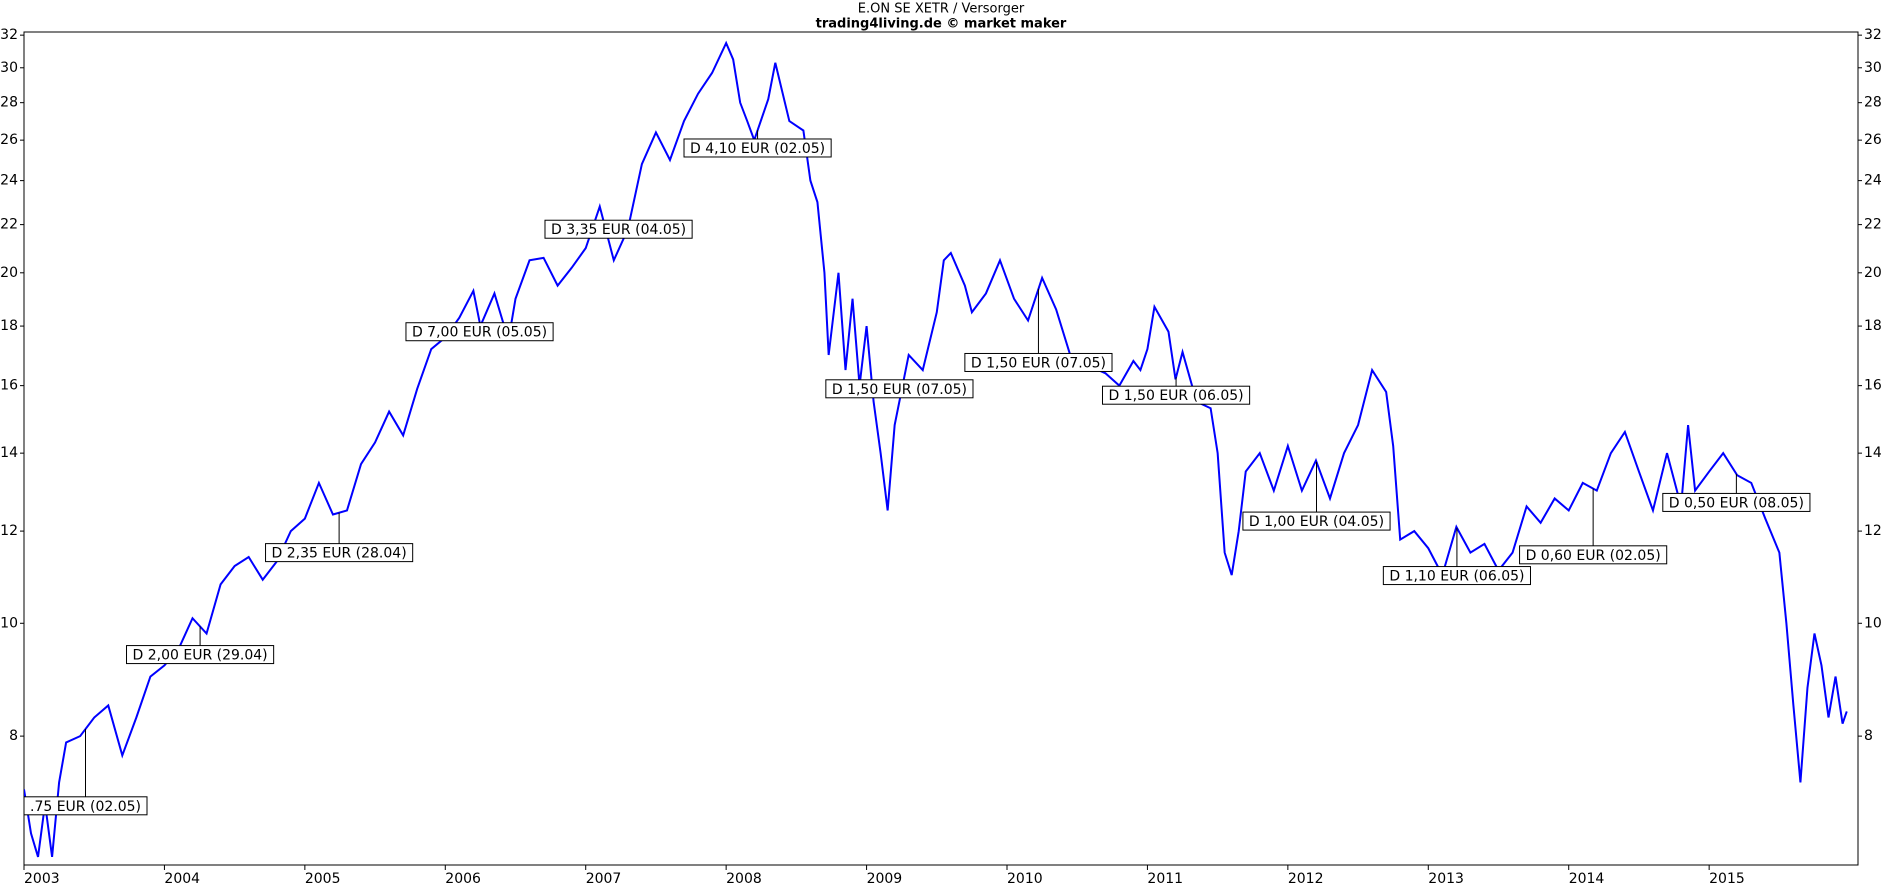  Describe the element at coordinates (604, 879) in the screenshot. I see `x-tick-label: 2007` at that location.